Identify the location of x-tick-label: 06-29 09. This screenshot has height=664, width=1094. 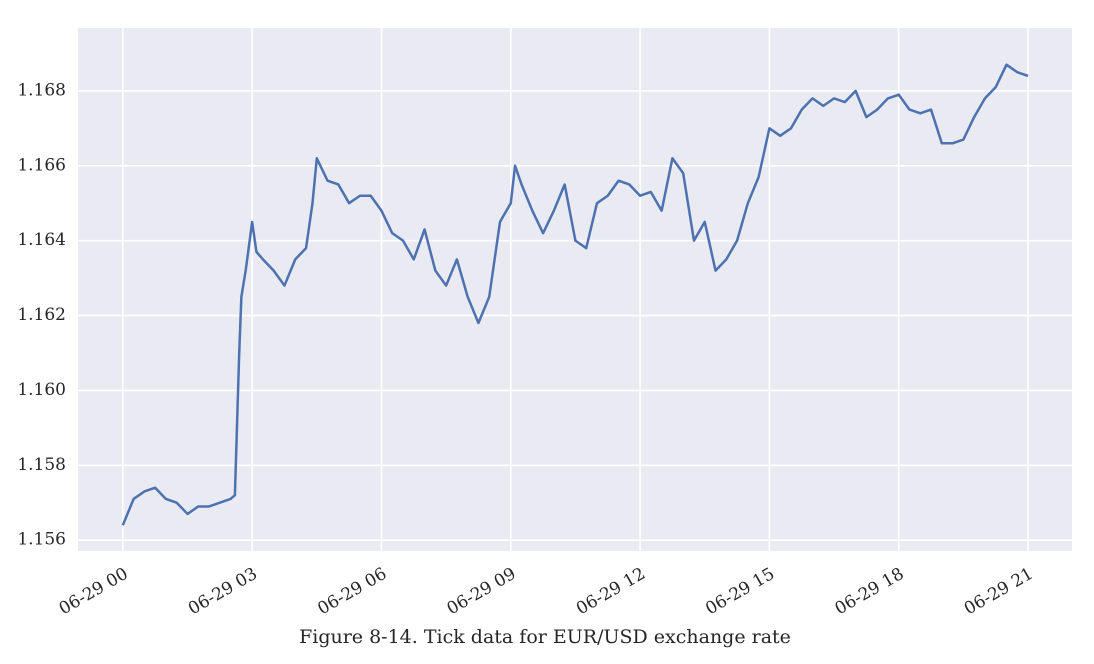
(482, 591).